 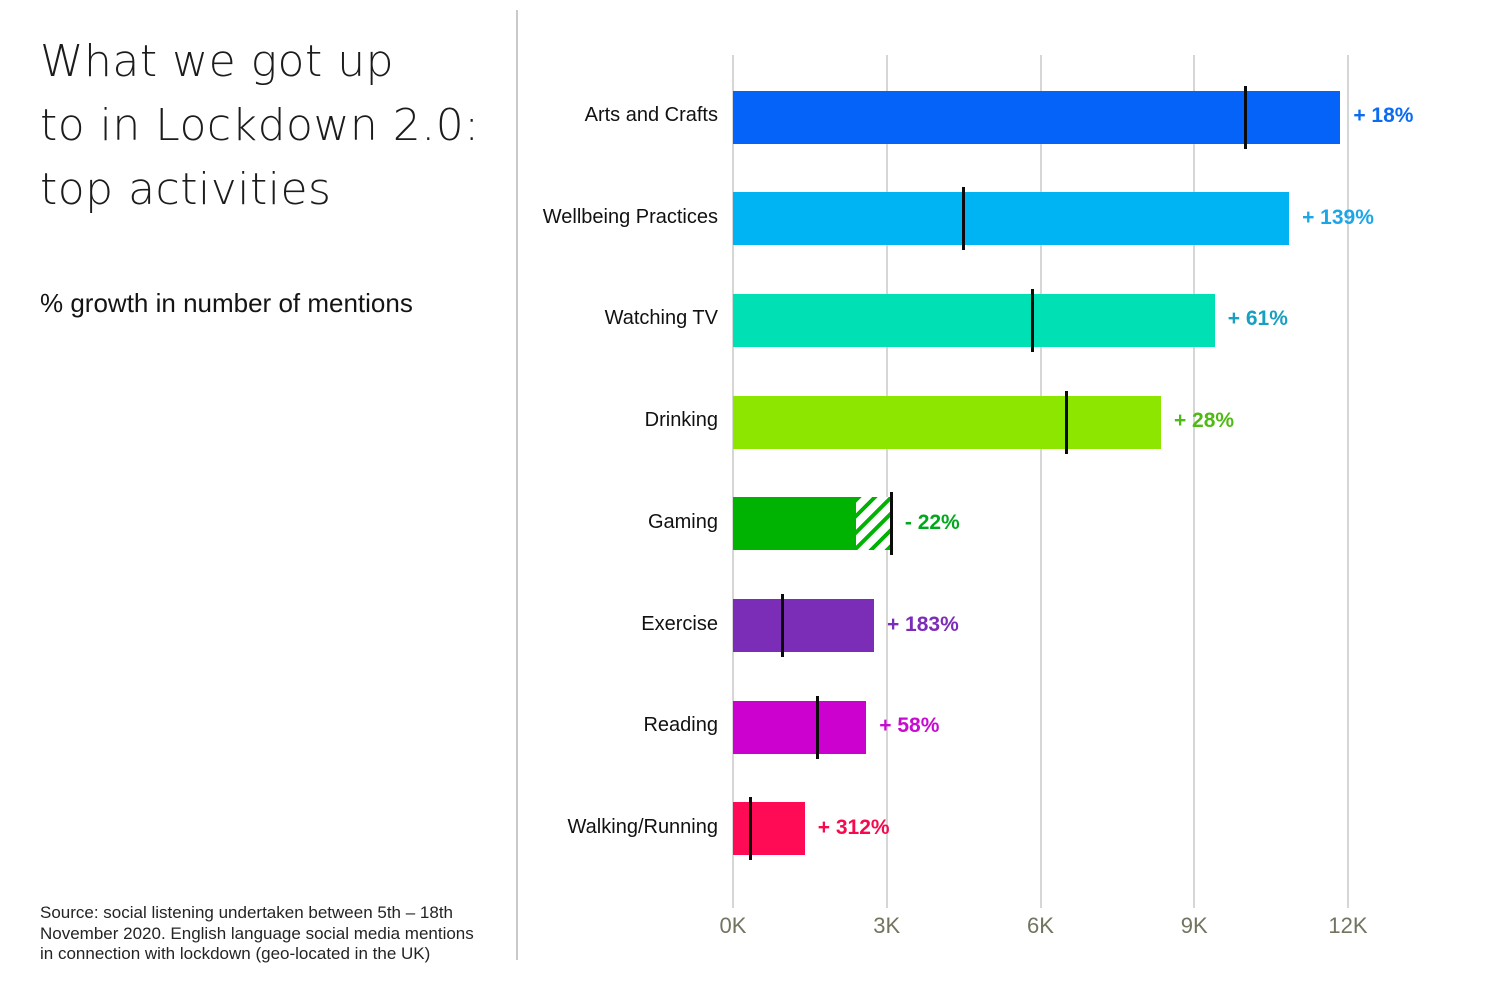 I want to click on baseline-tick-watching-tv, so click(x=1033, y=320).